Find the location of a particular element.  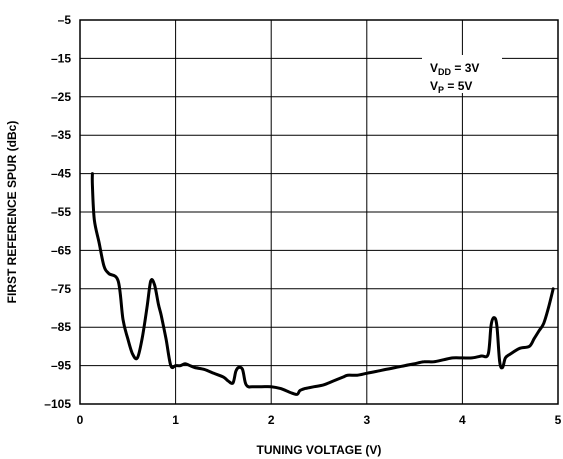

y-tick-label: –95 is located at coordinates (61, 366).